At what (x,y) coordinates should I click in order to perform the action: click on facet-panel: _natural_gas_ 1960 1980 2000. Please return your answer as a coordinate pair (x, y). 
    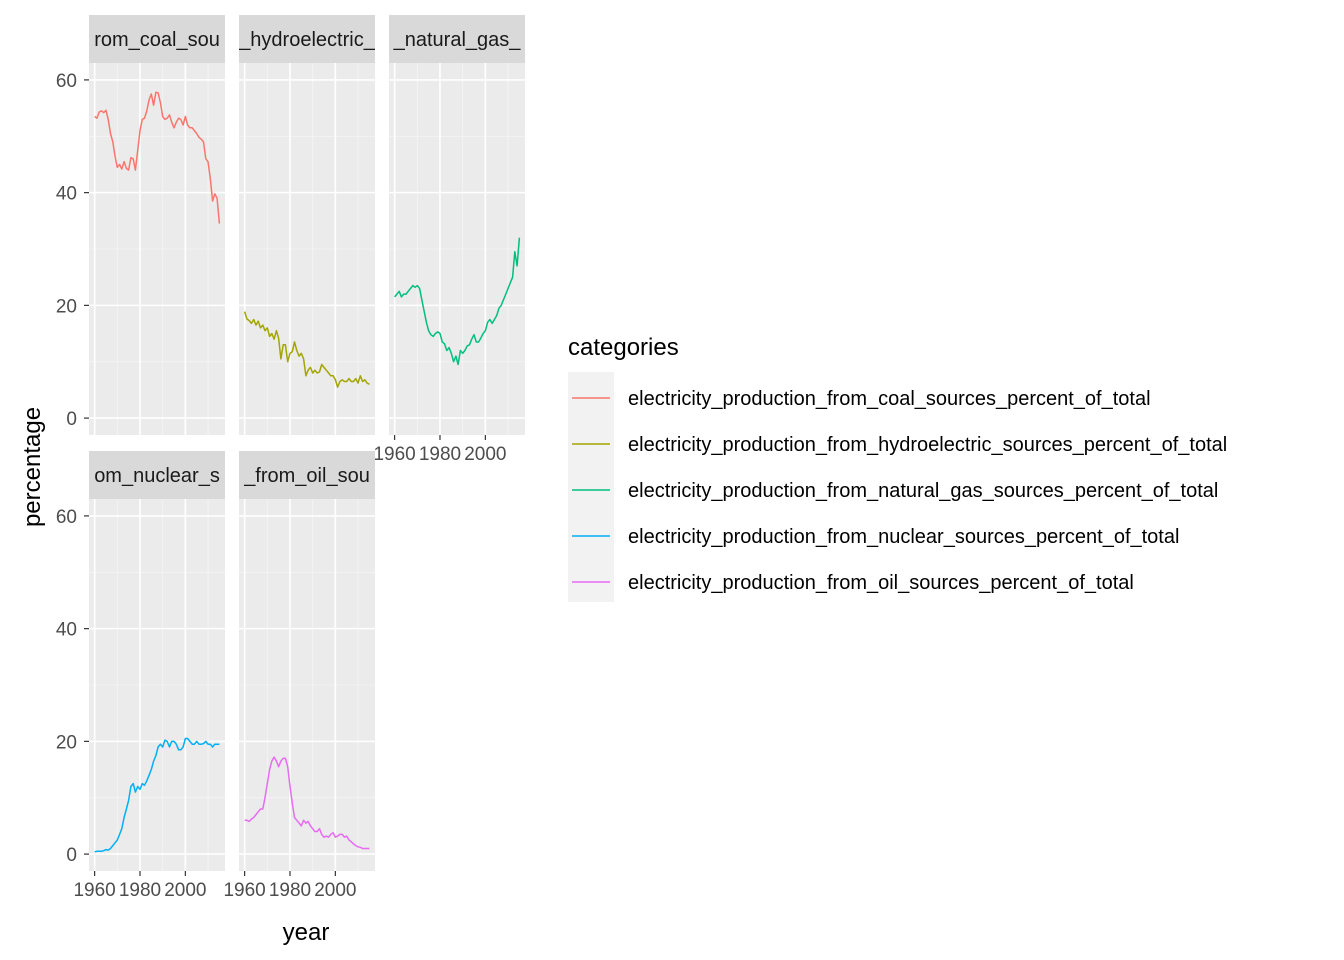
    Looking at the image, I should click on (449, 240).